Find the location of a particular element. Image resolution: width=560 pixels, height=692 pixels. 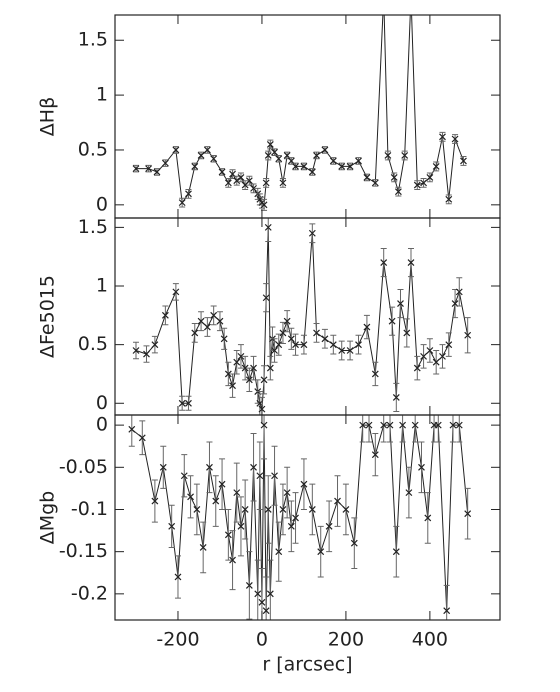

x-axis-label: r [arcsec] is located at coordinates (307, 665).